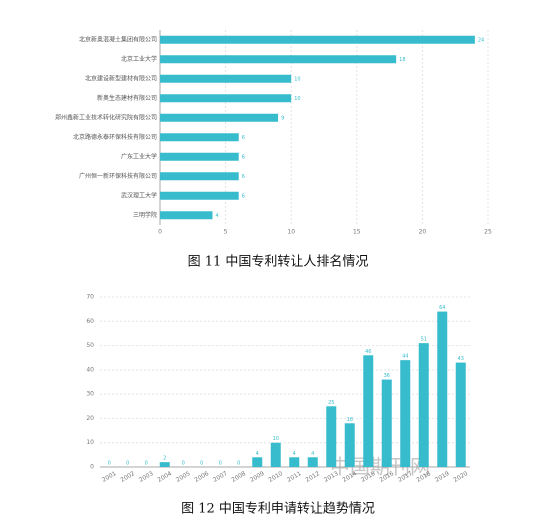  What do you see at coordinates (164, 477) in the screenshot?
I see `x-tick-label: 2004` at bounding box center [164, 477].